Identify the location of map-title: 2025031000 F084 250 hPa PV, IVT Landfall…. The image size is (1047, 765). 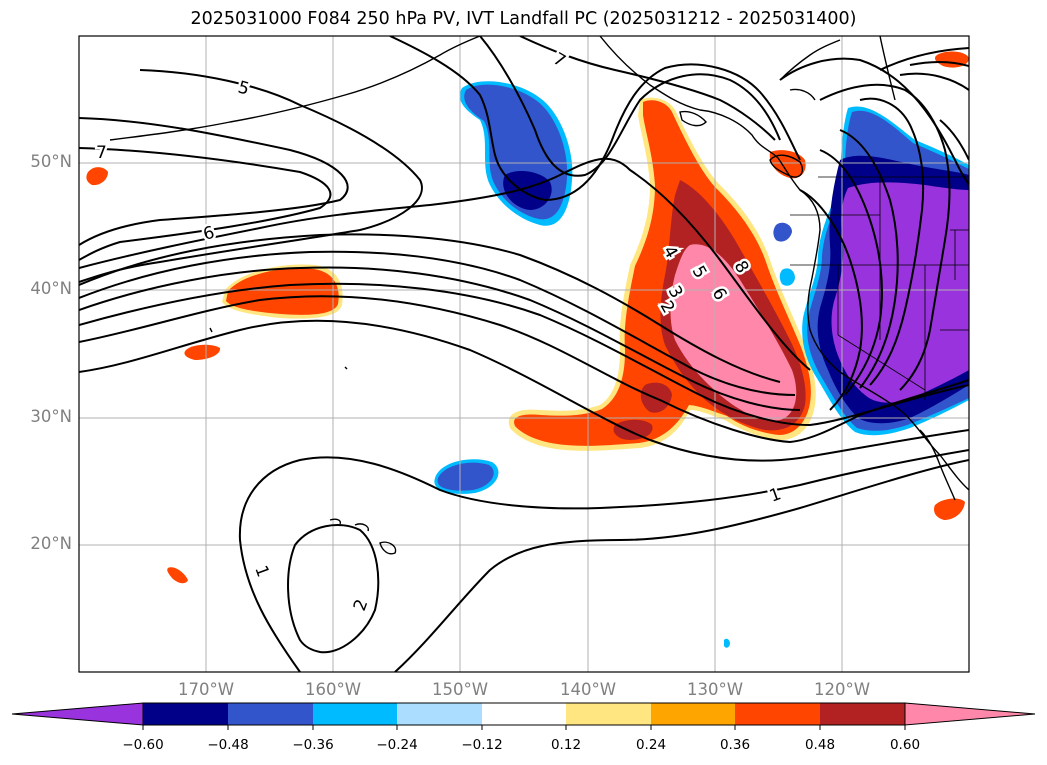
(523, 19).